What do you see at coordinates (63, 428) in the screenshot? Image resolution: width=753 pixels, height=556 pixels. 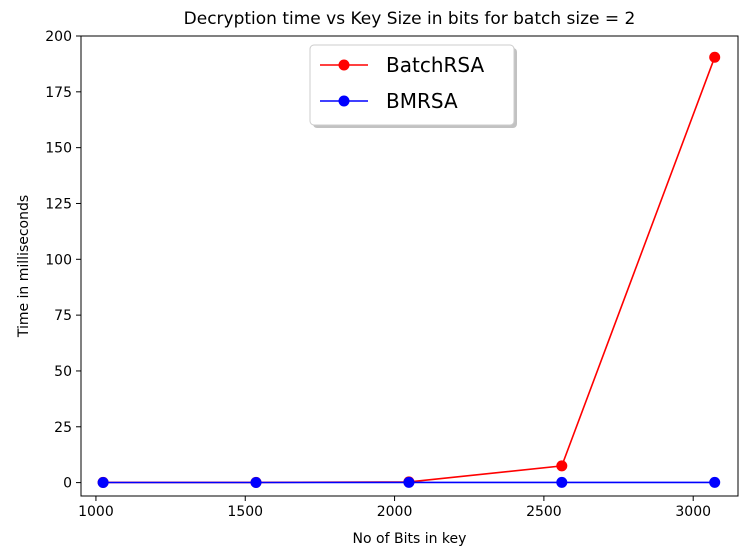 I see `y-tick-label: 25` at bounding box center [63, 428].